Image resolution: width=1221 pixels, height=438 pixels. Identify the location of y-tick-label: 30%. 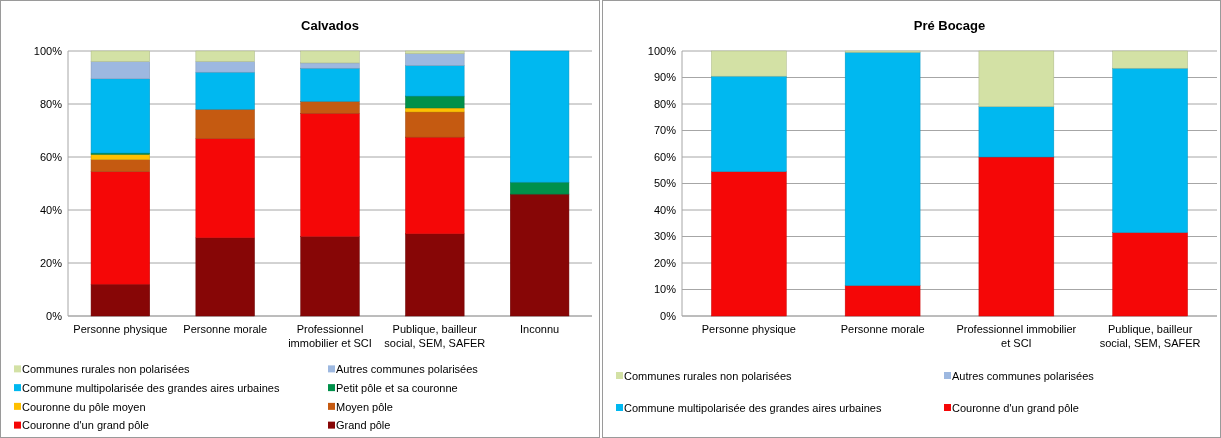
(665, 236).